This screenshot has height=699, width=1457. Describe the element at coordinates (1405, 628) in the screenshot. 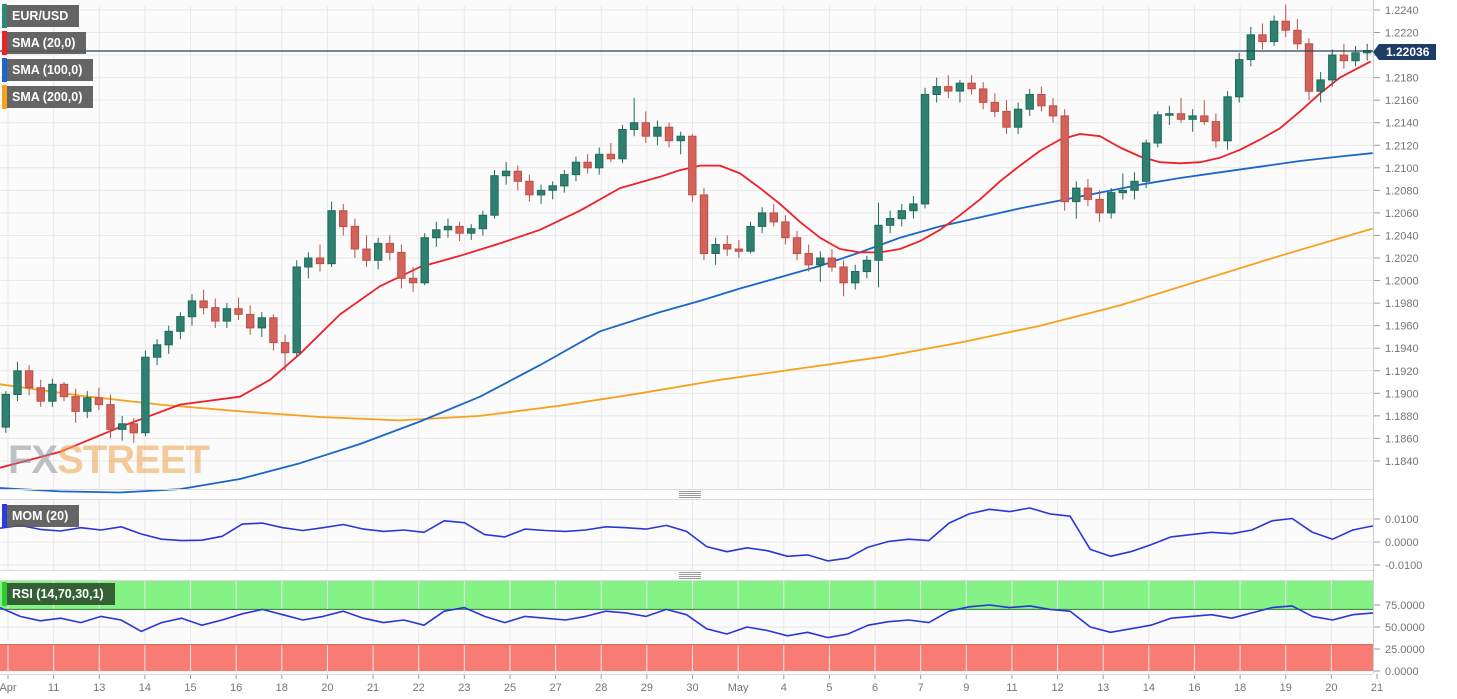

I see `svg-text: 50.0000` at that location.